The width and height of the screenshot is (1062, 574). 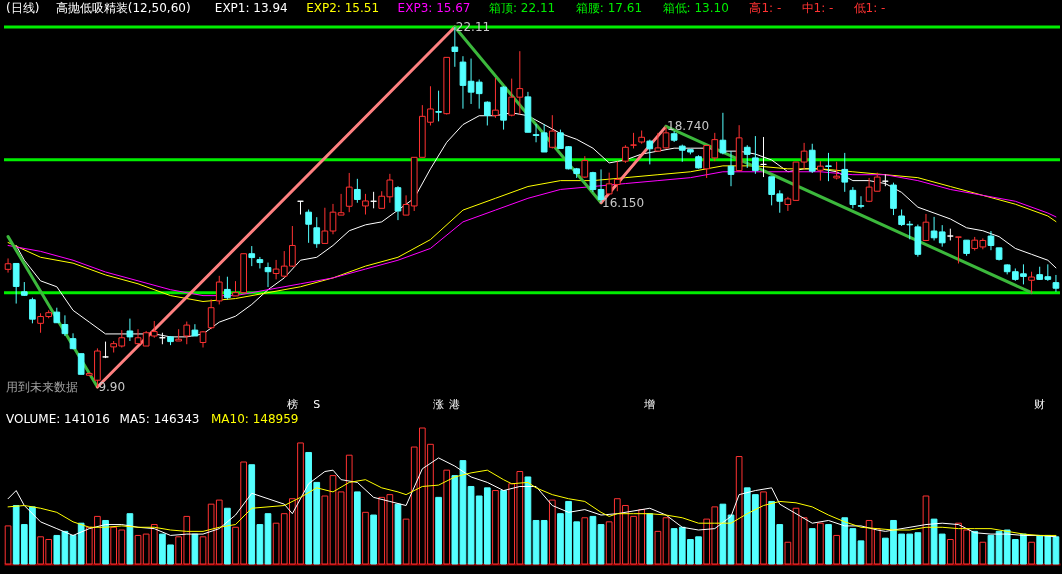 I want to click on data-label: 9.90, so click(x=112, y=387).